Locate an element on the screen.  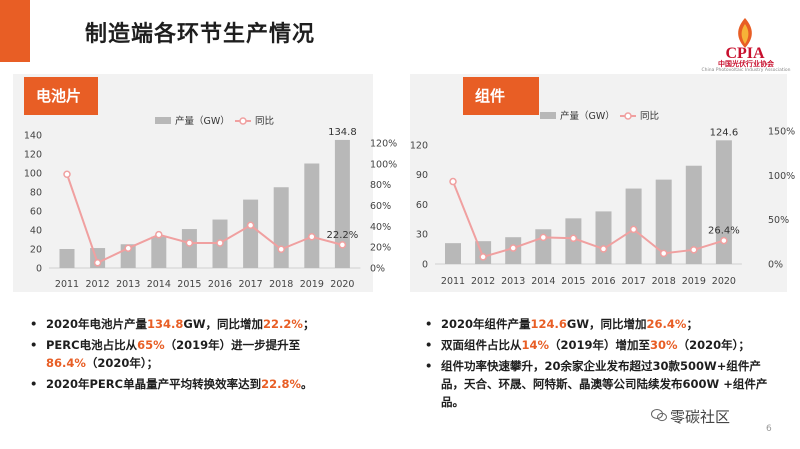
logo-en-text: China Photovoltaic Industry Association is located at coordinates (746, 70).